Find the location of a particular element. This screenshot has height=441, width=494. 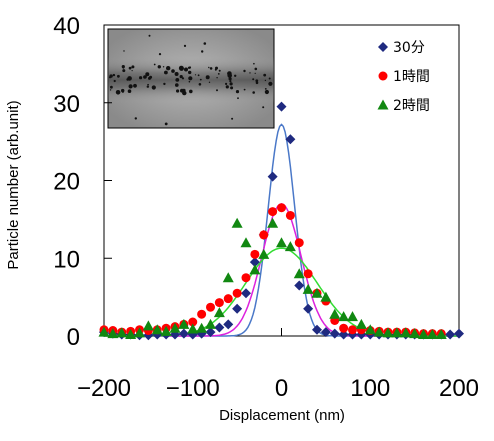

x-tick-label: 200 is located at coordinates (459, 388).